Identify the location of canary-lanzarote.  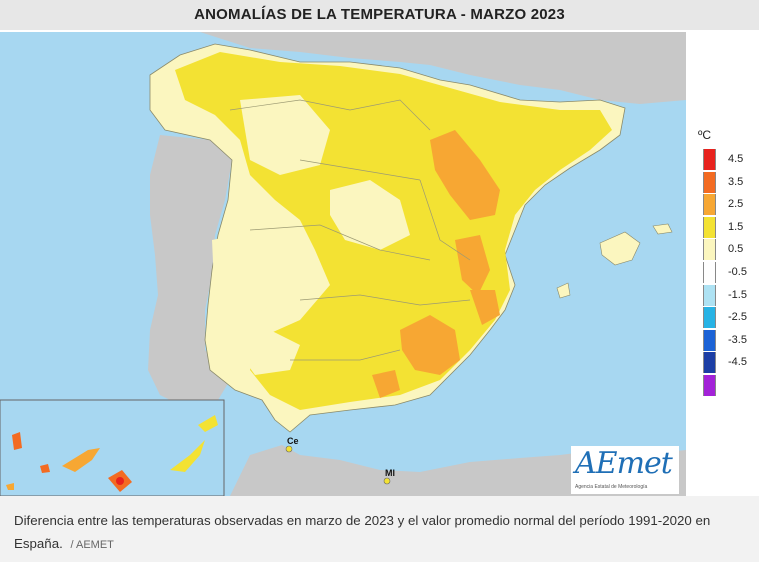
(208, 423).